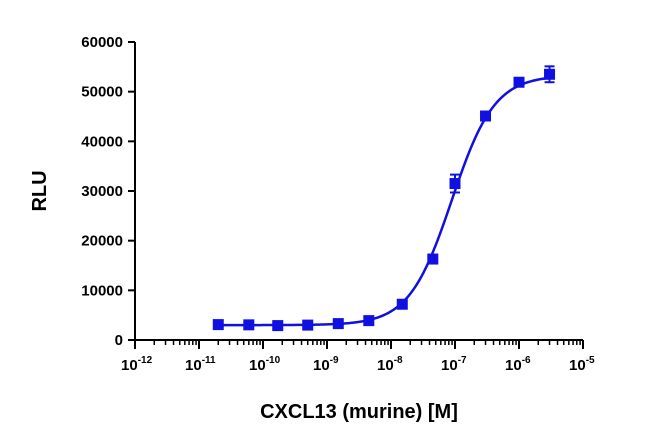 The width and height of the screenshot is (650, 437). What do you see at coordinates (326, 364) in the screenshot?
I see `x-tick-label: 10⁻⁹` at bounding box center [326, 364].